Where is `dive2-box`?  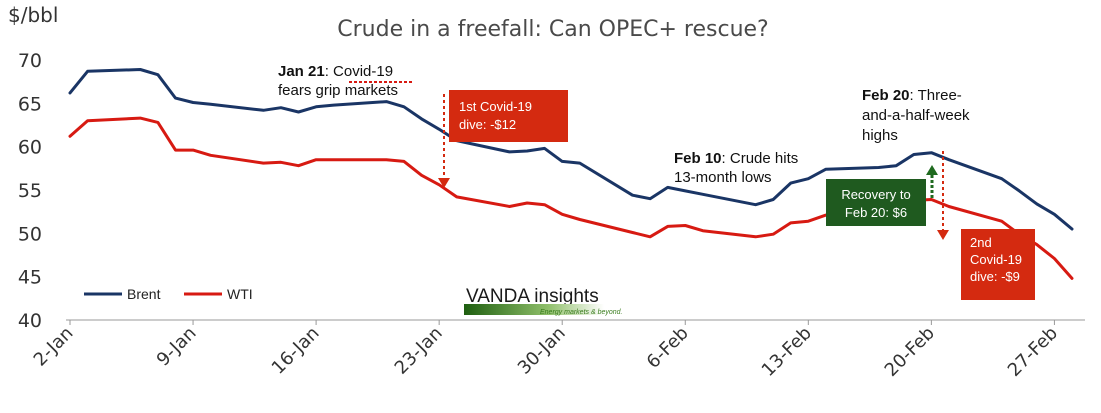
dive2-box is located at coordinates (998, 264).